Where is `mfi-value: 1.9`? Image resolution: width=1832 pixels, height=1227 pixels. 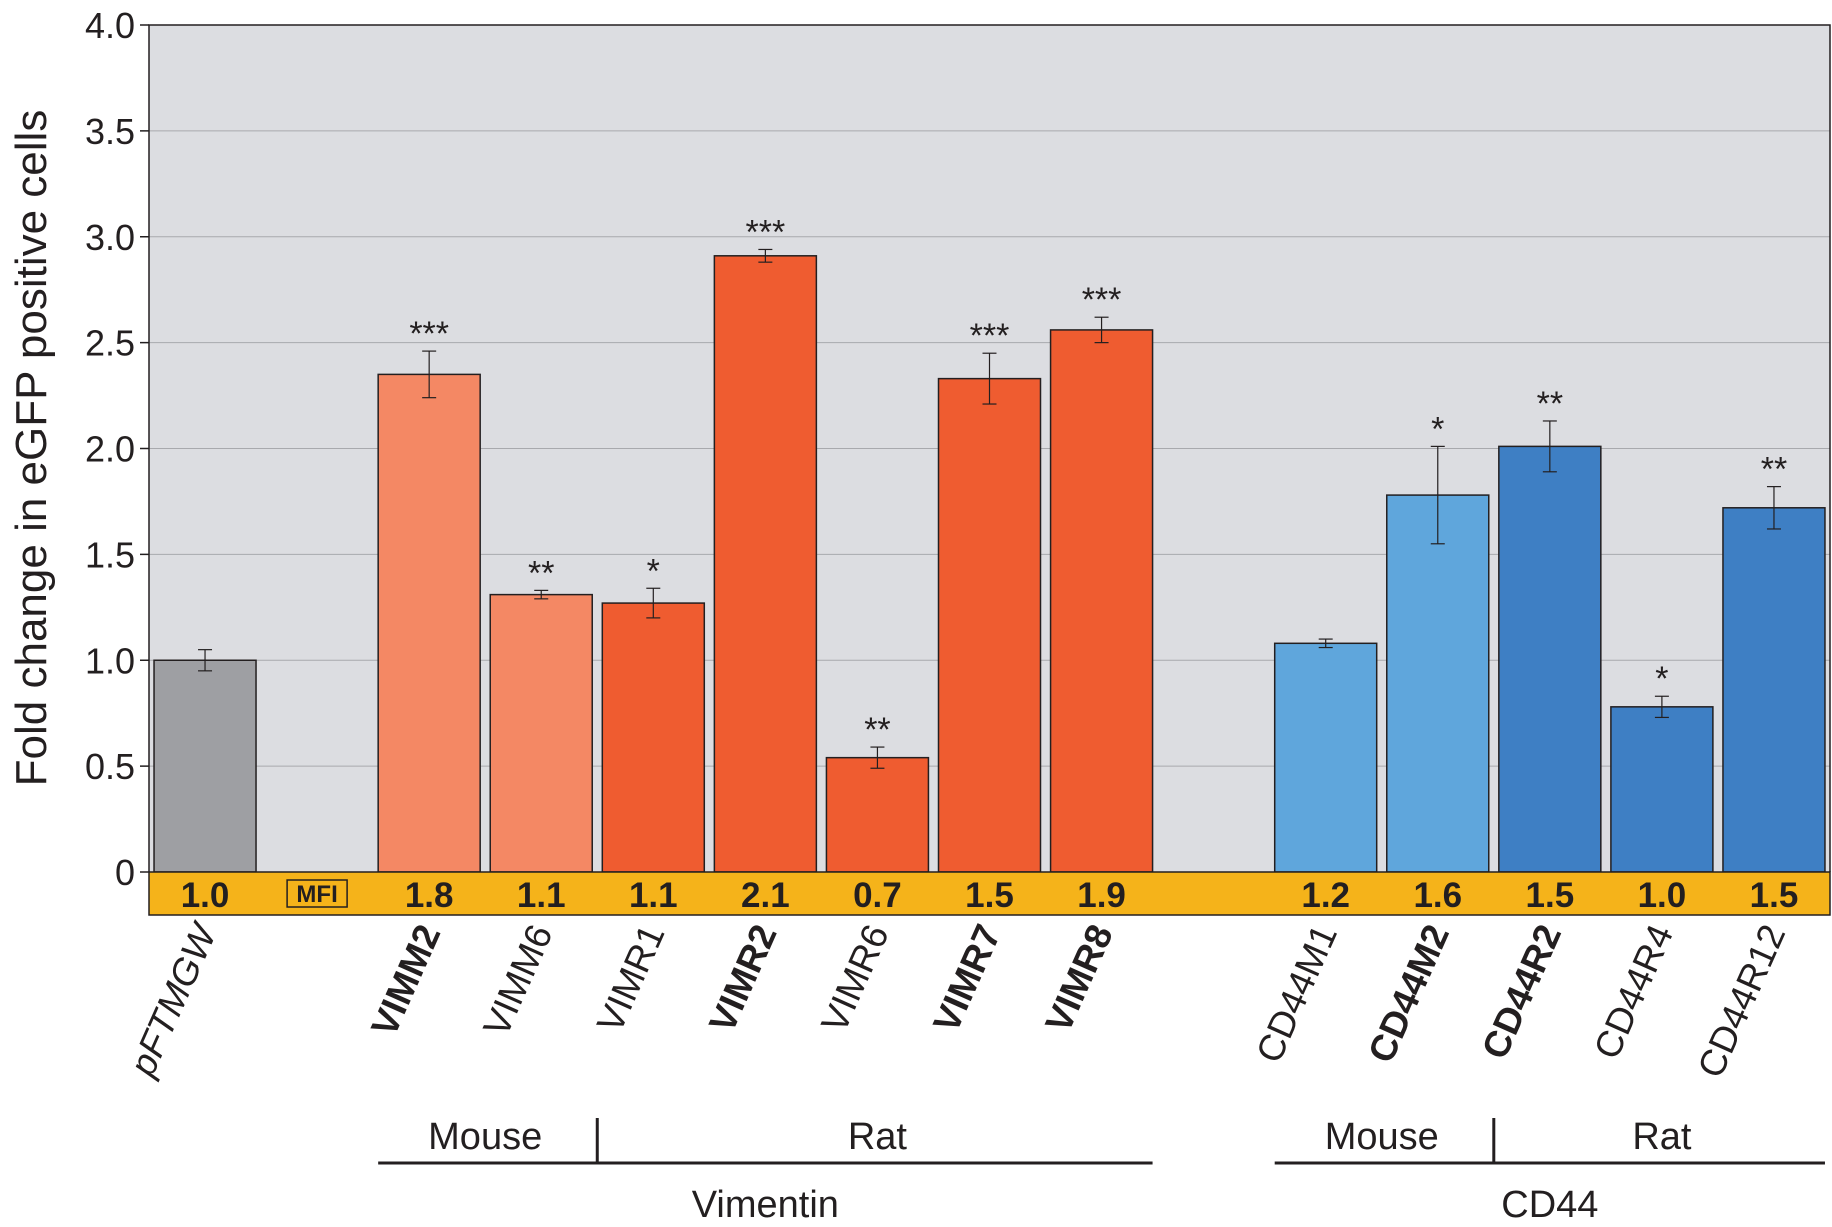 mfi-value: 1.9 is located at coordinates (1101, 895).